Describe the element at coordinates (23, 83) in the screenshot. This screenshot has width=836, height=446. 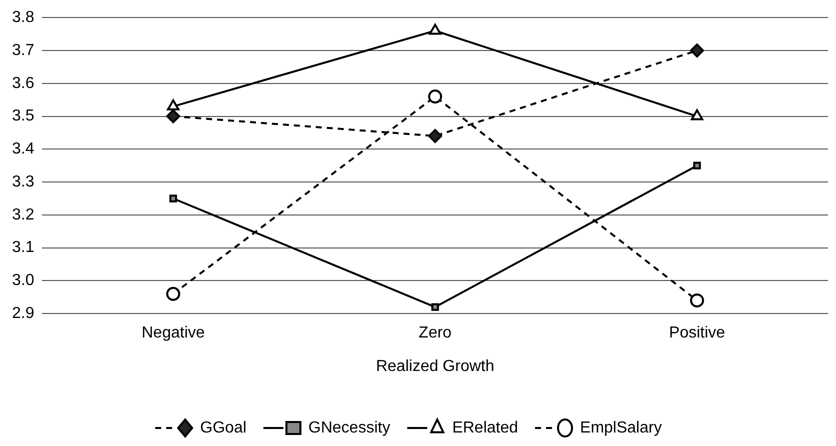
I see `y-tick-label: 3.6` at that location.